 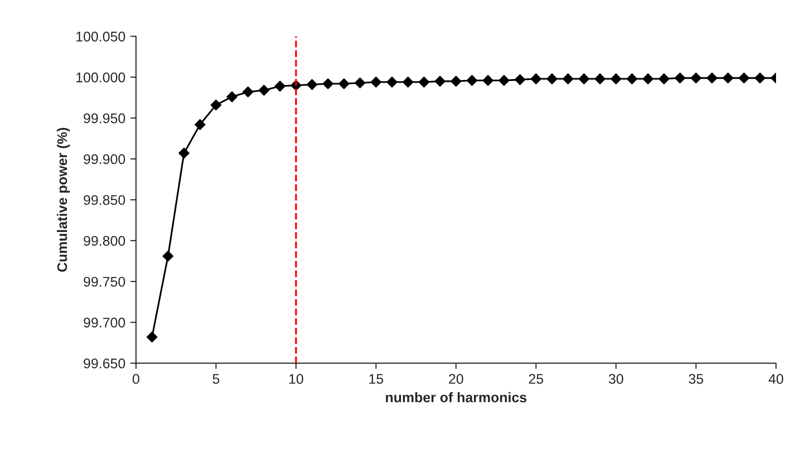 I want to click on y-tick-label: 99.800, so click(x=105, y=241).